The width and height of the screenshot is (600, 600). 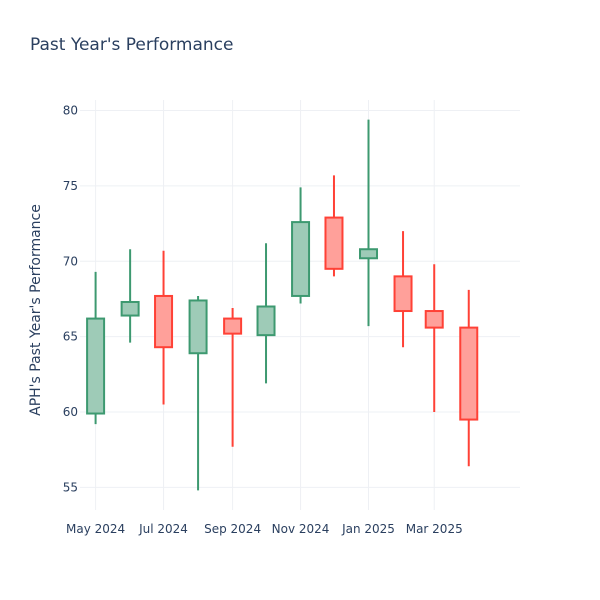 I want to click on x-tick-label: Jan 2025, so click(x=368, y=529).